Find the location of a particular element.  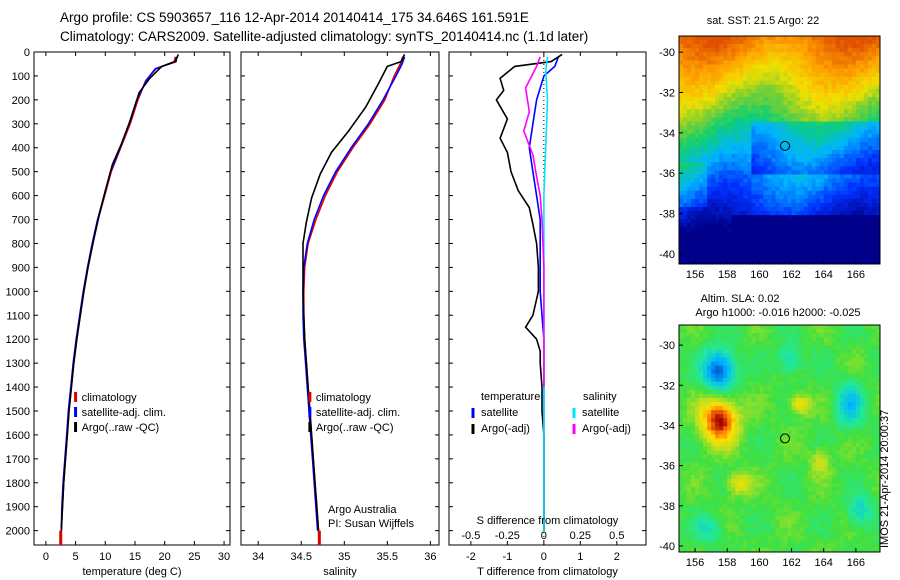

map-sst-map: 156 158 160 162 164 166-30-32-34-36-38-40 is located at coordinates (770, 158).